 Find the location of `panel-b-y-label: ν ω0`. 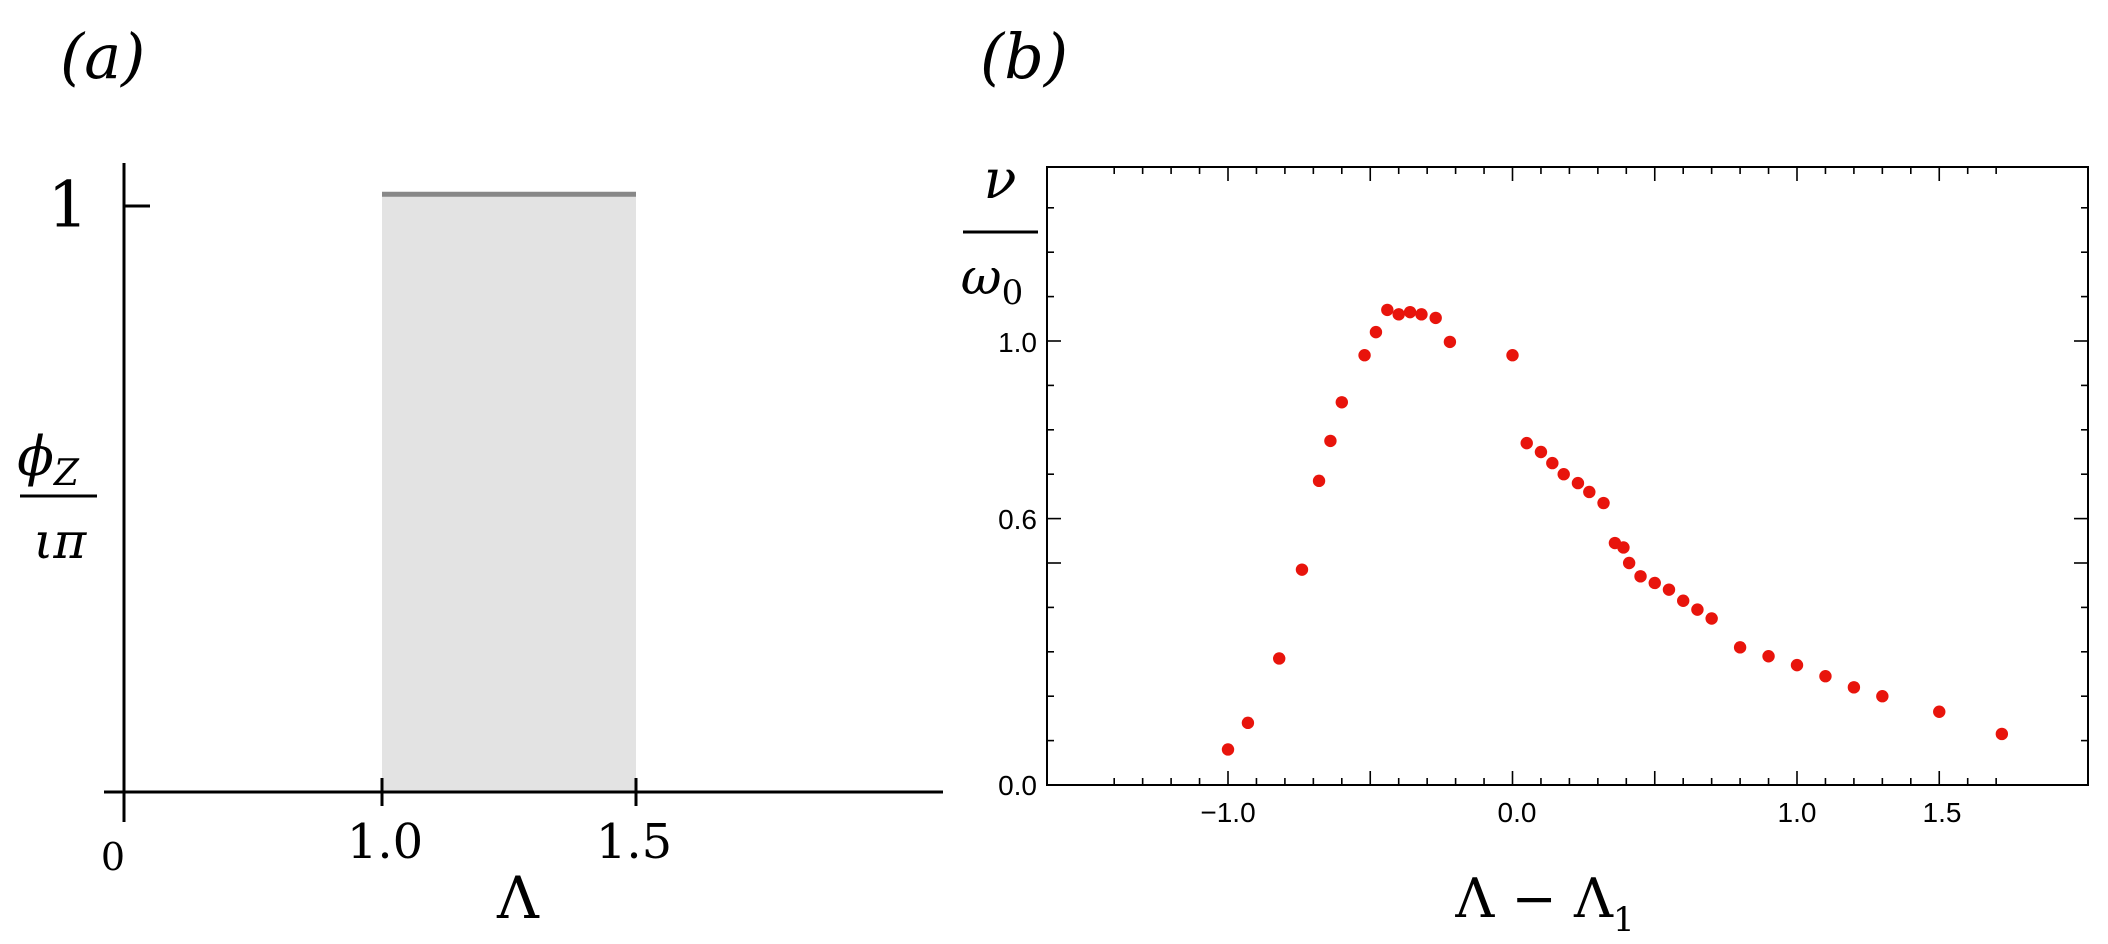

panel-b-y-label: ν ω0 is located at coordinates (999, 230).